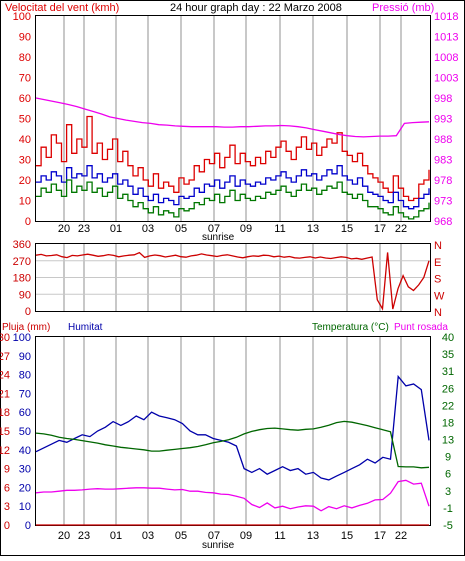 Image resolution: width=465 pixels, height=561 pixels. What do you see at coordinates (443, 99) in the screenshot?
I see `pressure-y-tick-label: 998` at bounding box center [443, 99].